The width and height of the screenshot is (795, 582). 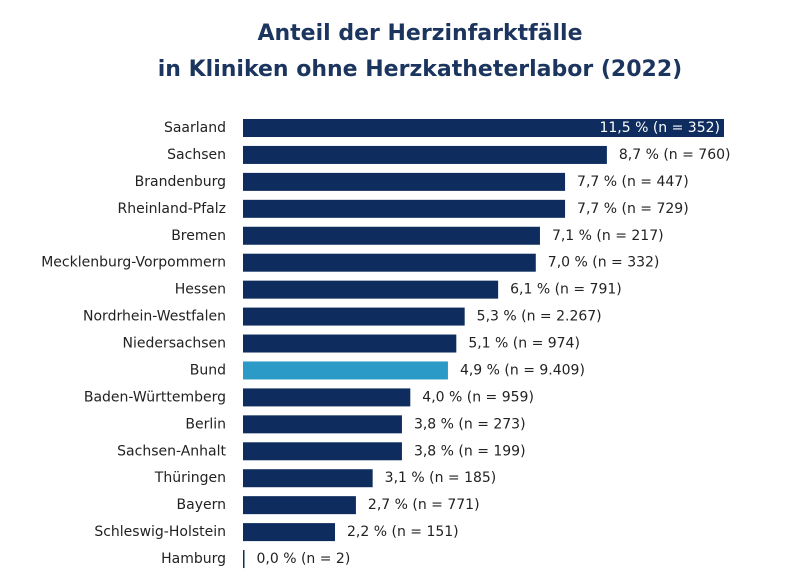 What do you see at coordinates (633, 209) in the screenshot?
I see `data-label: 7,7 % (n = 729)` at bounding box center [633, 209].